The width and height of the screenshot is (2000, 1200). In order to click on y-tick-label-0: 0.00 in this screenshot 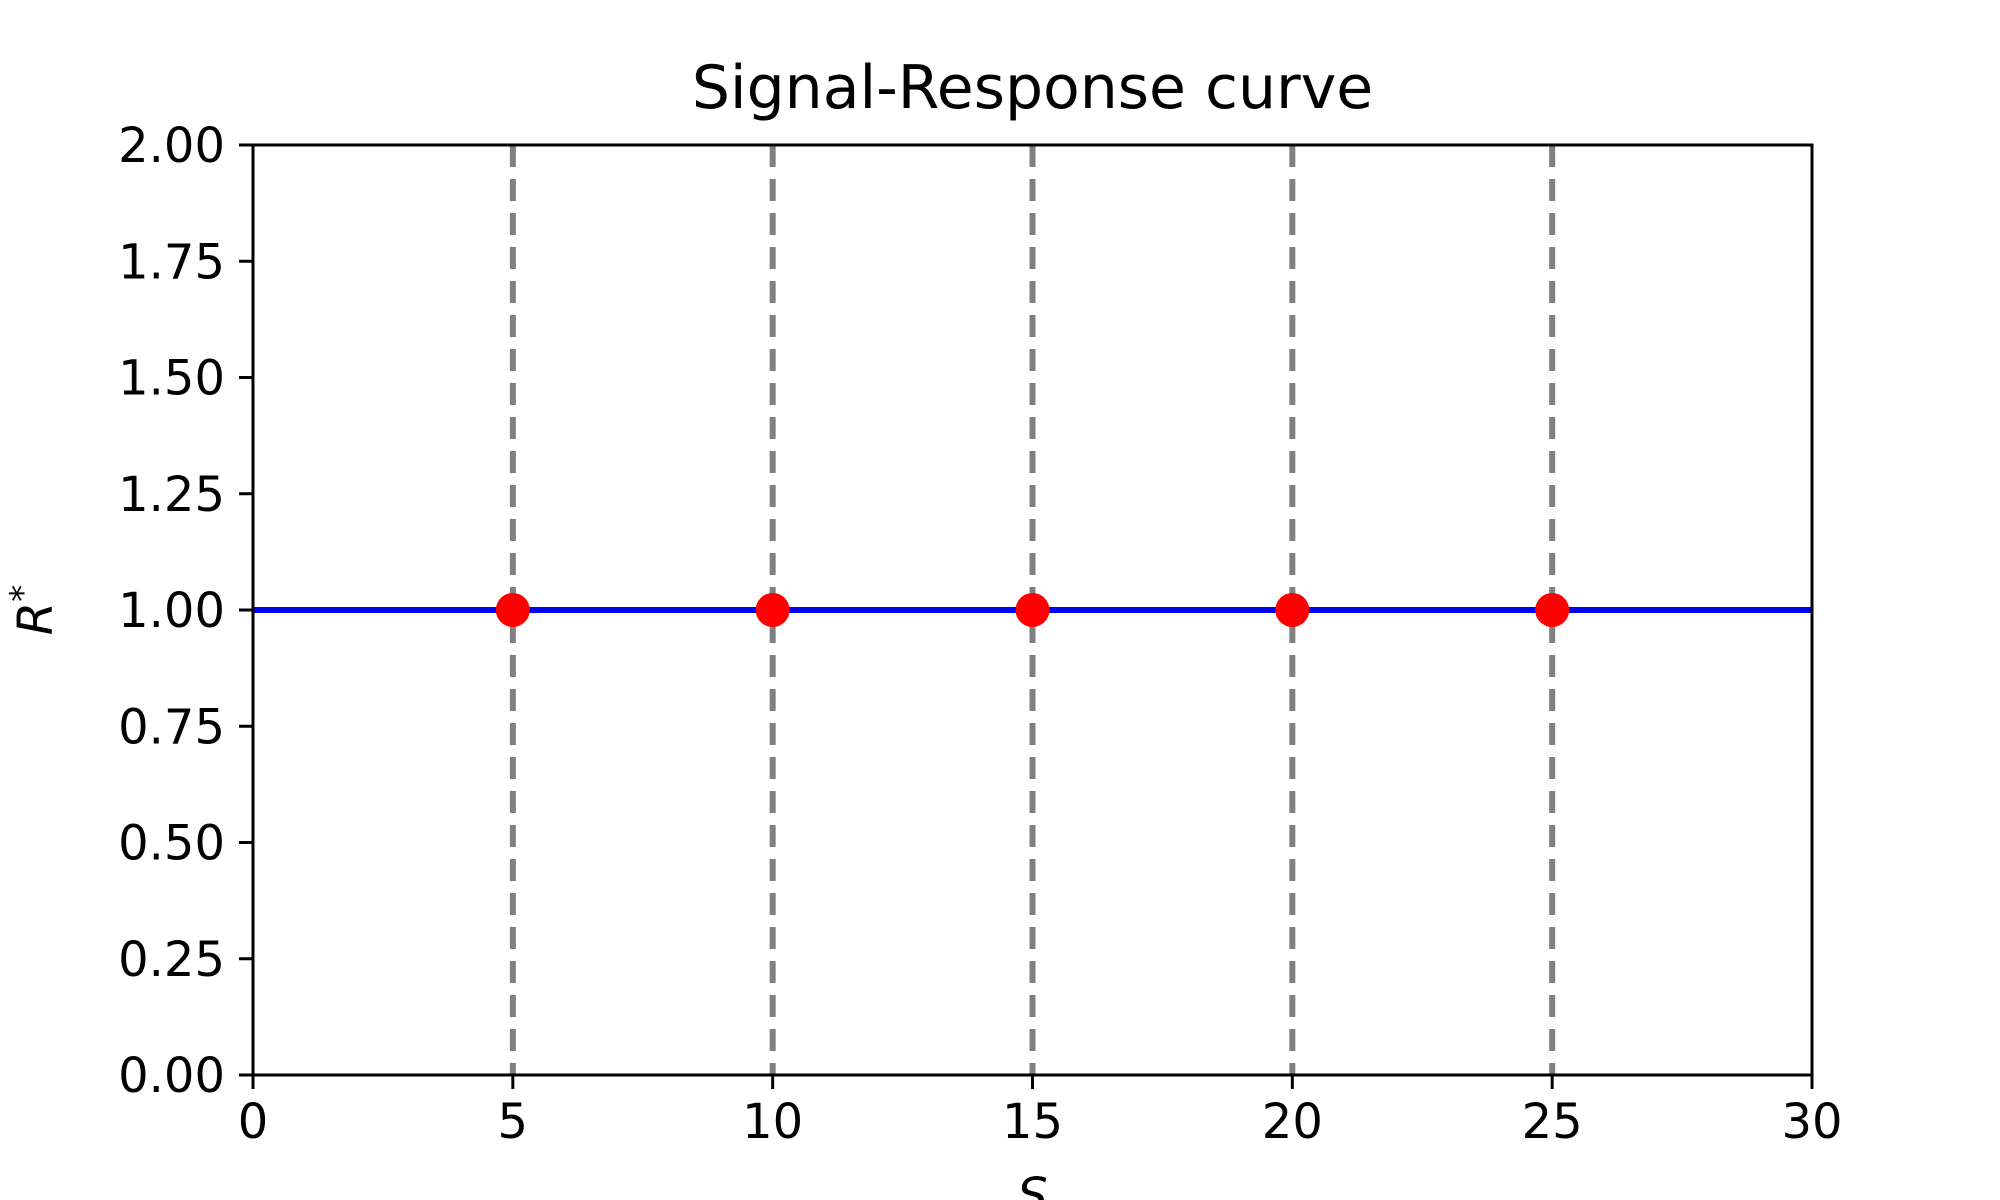, I will do `click(171, 1076)`.